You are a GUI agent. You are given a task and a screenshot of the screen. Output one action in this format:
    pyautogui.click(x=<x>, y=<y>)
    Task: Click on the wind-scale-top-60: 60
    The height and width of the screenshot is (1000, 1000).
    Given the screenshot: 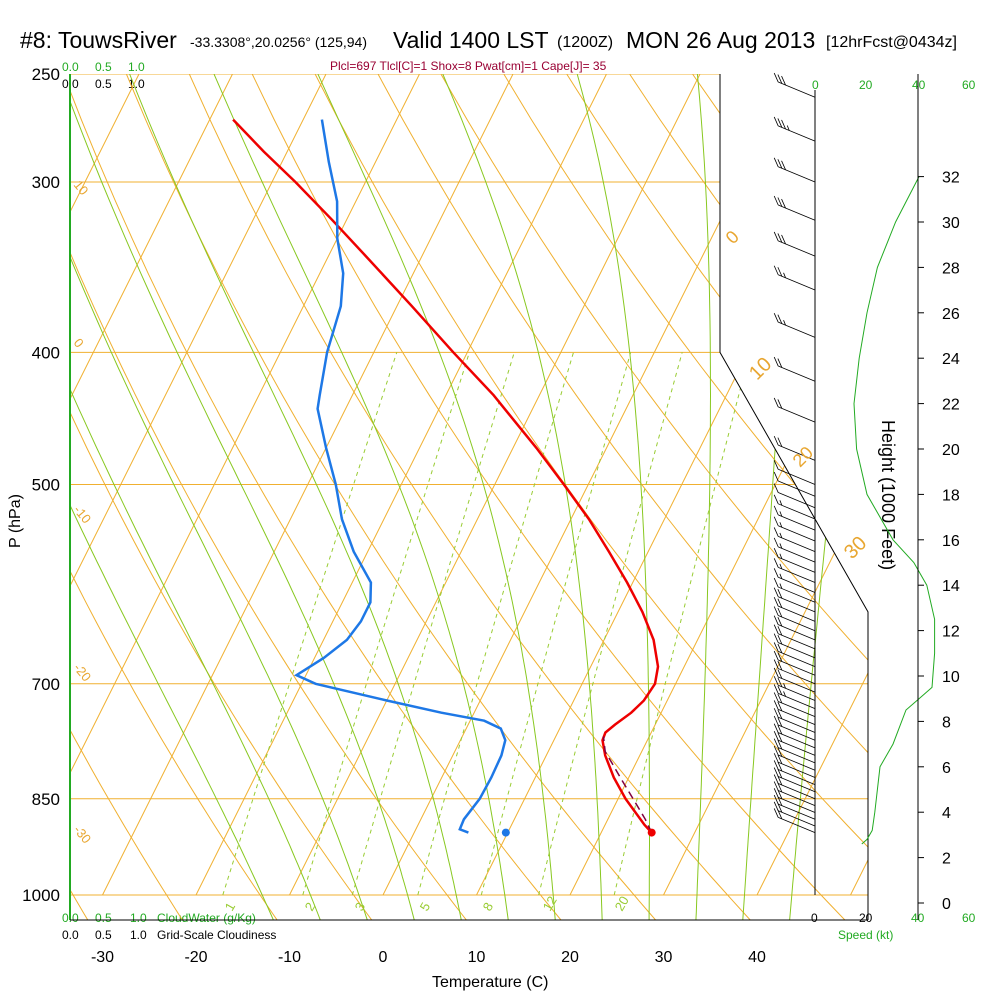 What is the action you would take?
    pyautogui.click(x=969, y=85)
    